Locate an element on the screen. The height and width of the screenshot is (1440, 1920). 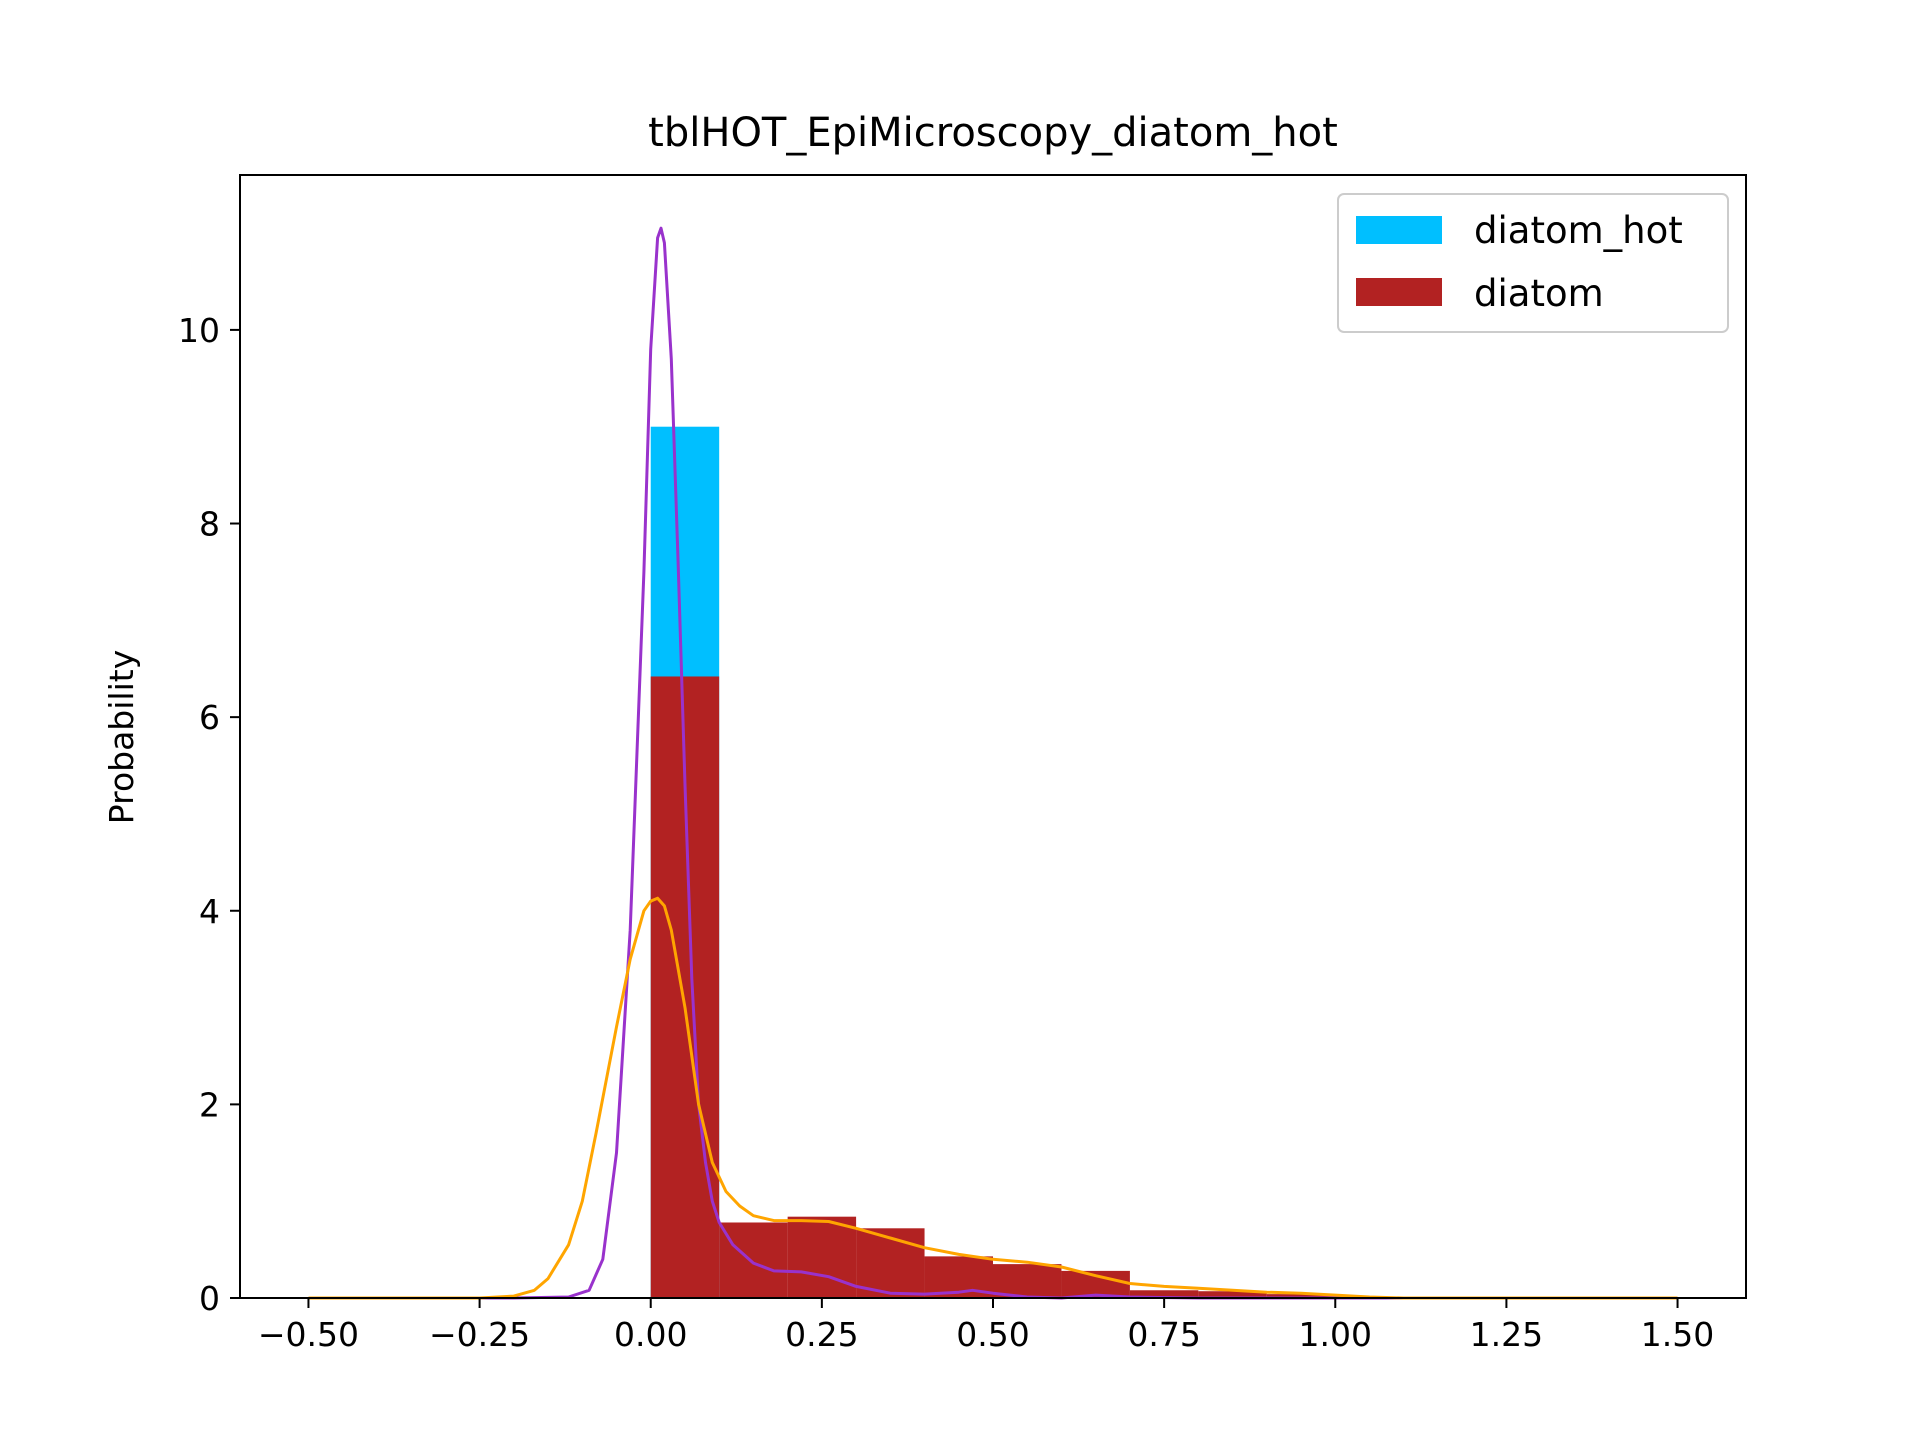
chart-title: tblHOT_EpiMicroscopy_diatom_hot is located at coordinates (993, 133).